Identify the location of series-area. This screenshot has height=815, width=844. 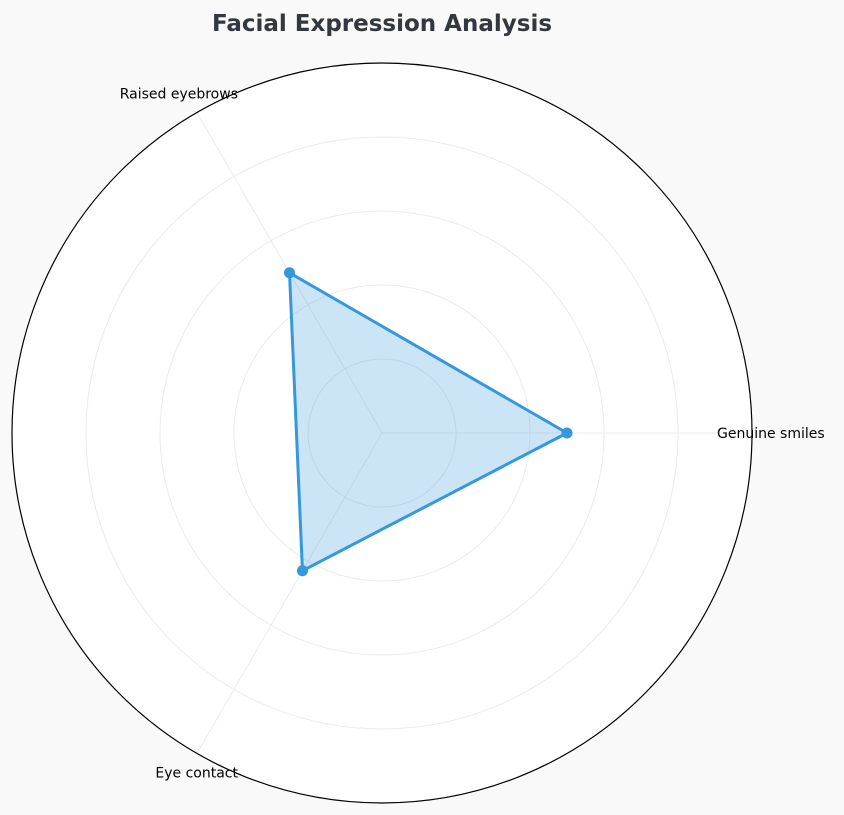
(428, 421).